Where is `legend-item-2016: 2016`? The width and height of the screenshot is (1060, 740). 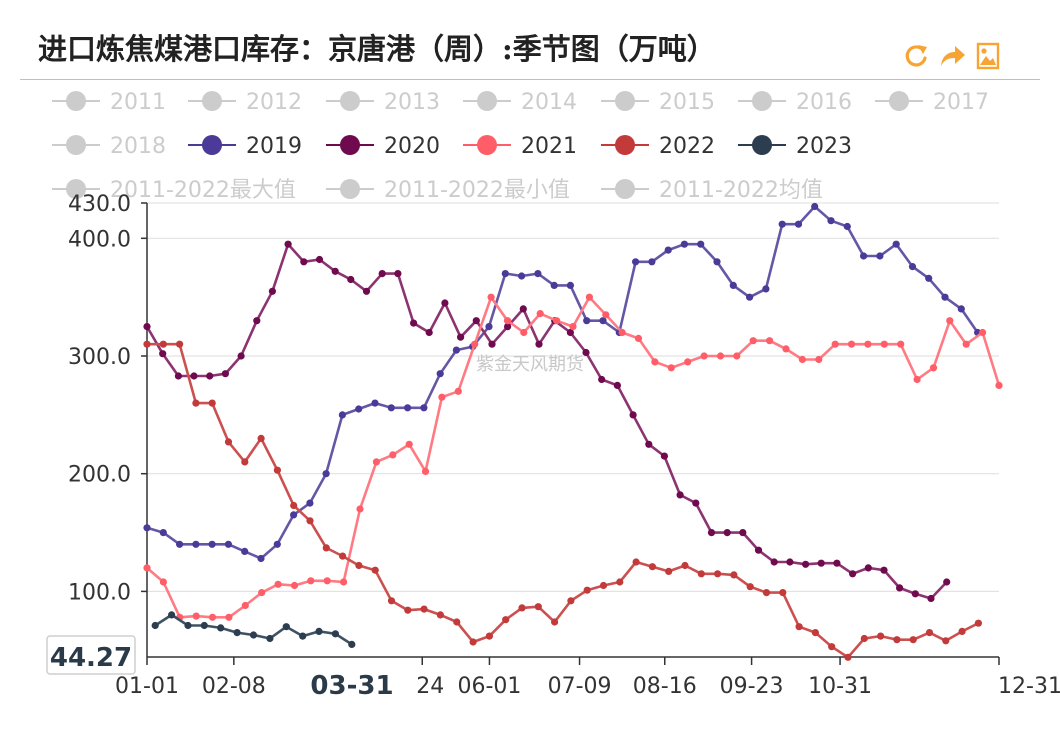 legend-item-2016: 2016 is located at coordinates (795, 102).